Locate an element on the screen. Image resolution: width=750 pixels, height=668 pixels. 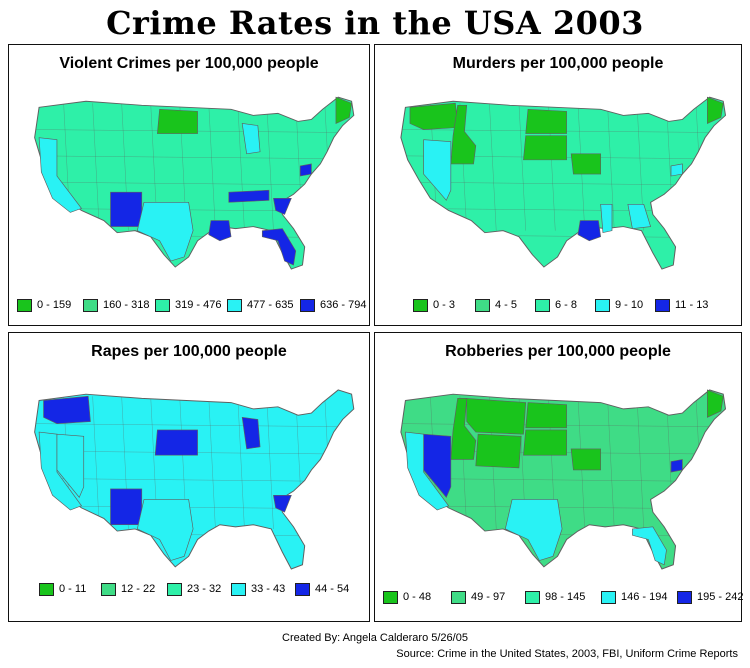
state-georgia is located at coordinates (639, 216).